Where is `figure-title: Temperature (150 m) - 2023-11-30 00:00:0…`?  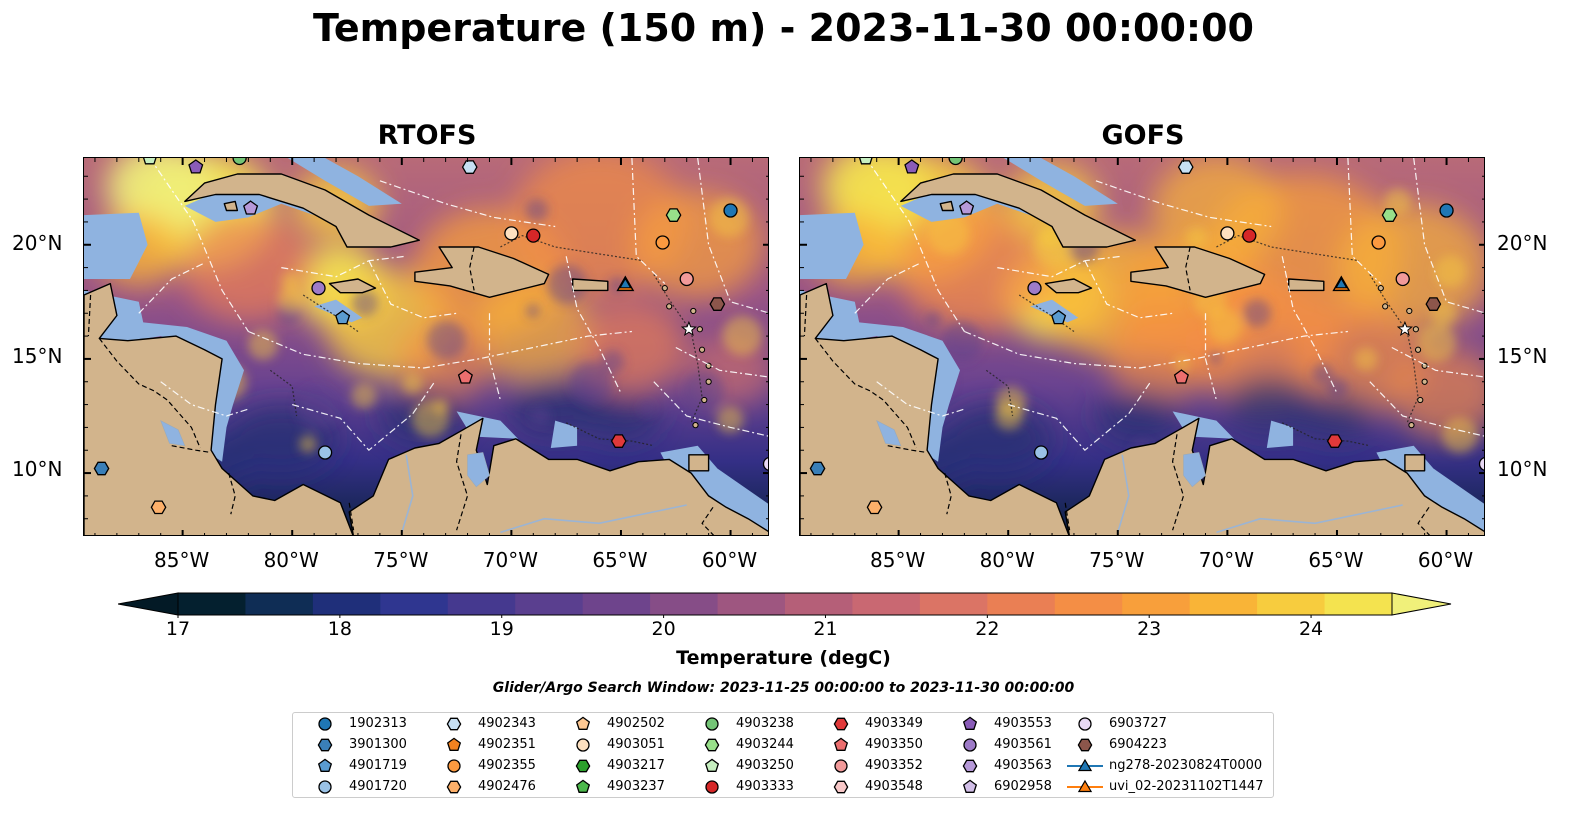
figure-title: Temperature (150 m) - 2023-11-30 00:00:0… is located at coordinates (783, 28).